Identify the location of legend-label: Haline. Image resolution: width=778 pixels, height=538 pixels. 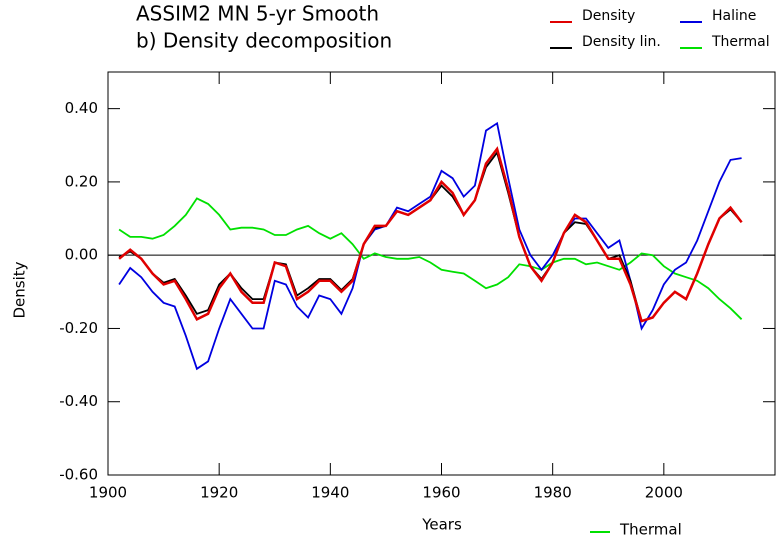
(734, 16).